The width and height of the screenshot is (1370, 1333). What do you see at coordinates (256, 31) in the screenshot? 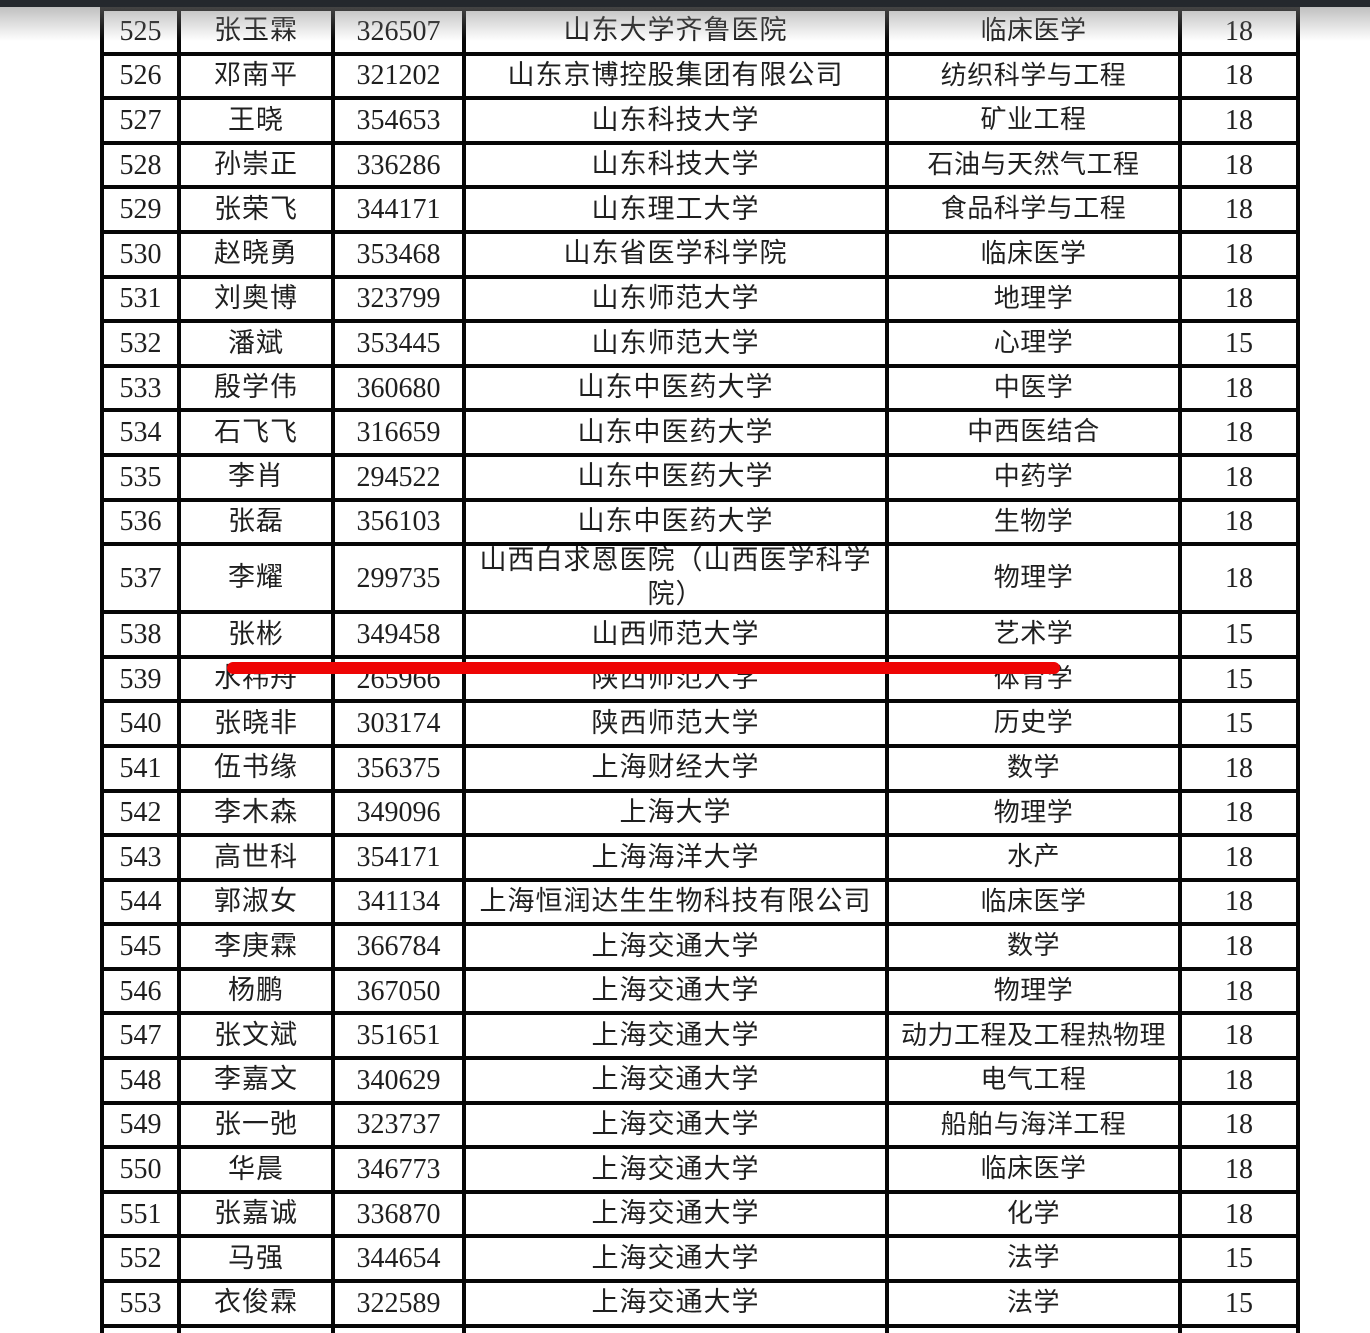
I see `name-cell: 张玉霖` at bounding box center [256, 31].